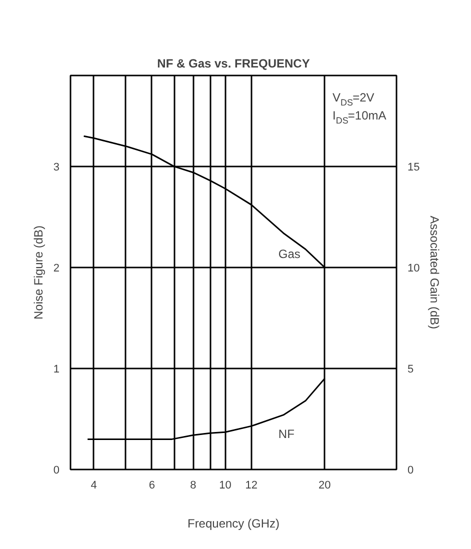  Describe the element at coordinates (411, 470) in the screenshot. I see `y2-tick-label: 0` at that location.